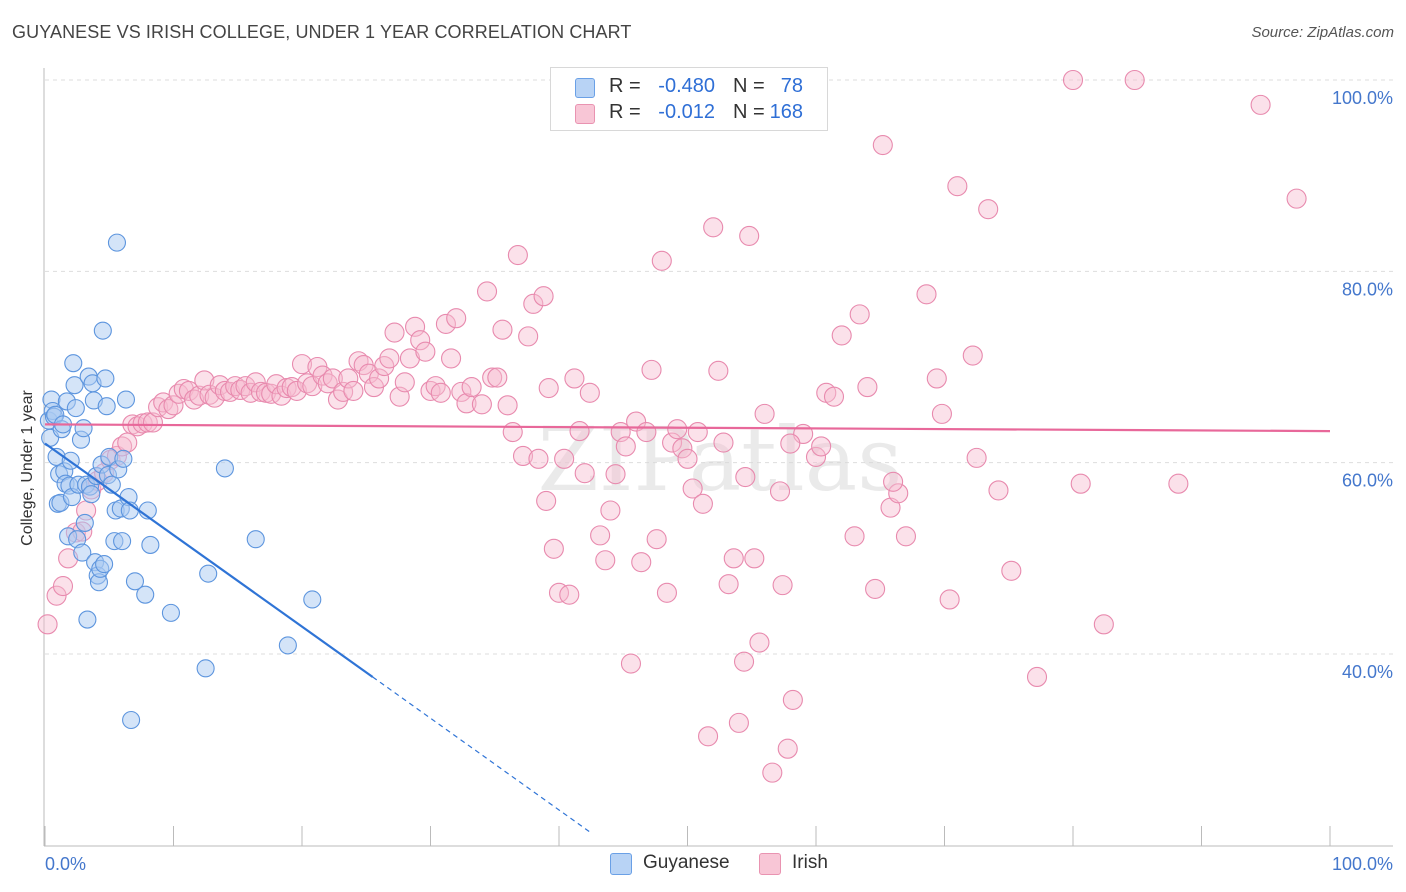 This screenshot has height=892, width=1406. What do you see at coordinates (791, 86) in the screenshot?
I see `n-value: 78` at bounding box center [791, 86].